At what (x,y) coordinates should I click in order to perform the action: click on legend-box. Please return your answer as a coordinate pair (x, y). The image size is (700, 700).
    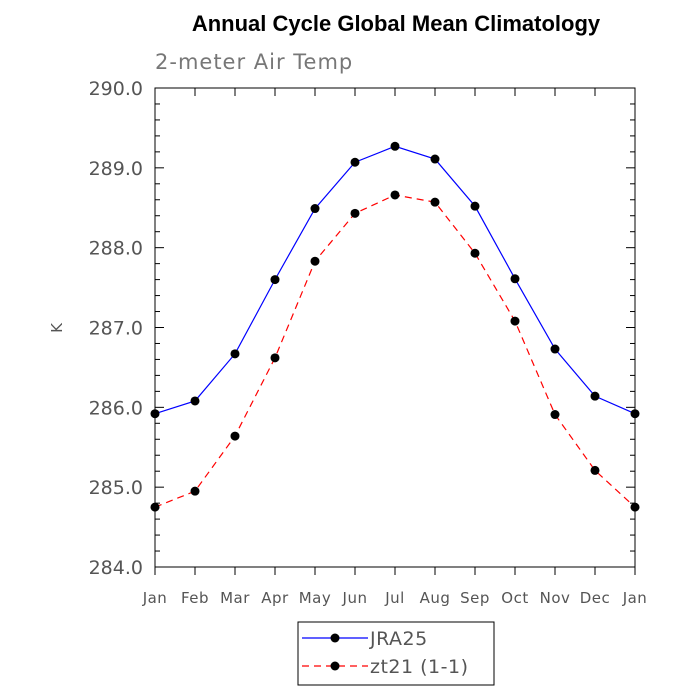
    Looking at the image, I should click on (396, 653).